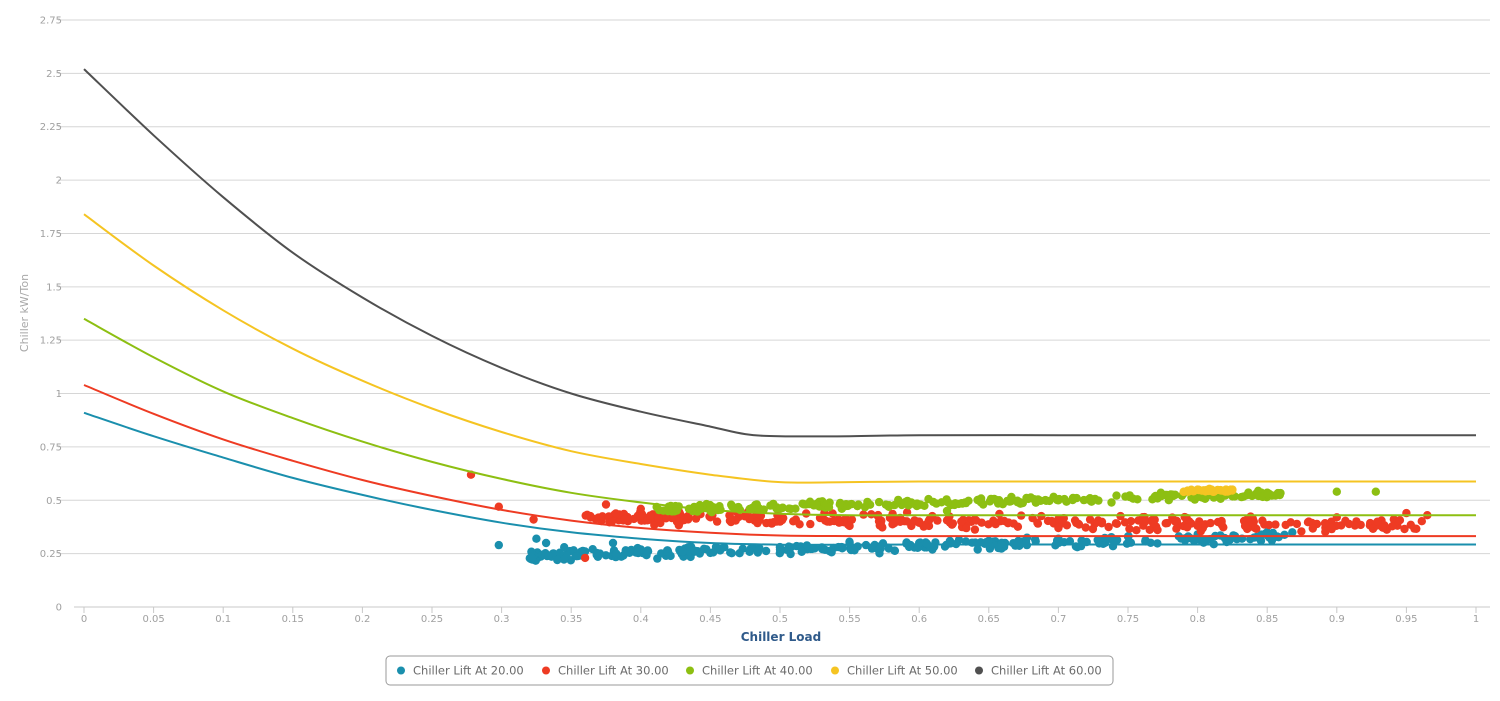 The height and width of the screenshot is (701, 1500). I want to click on legend-label: Chiller Lift At 50.00, so click(902, 671).